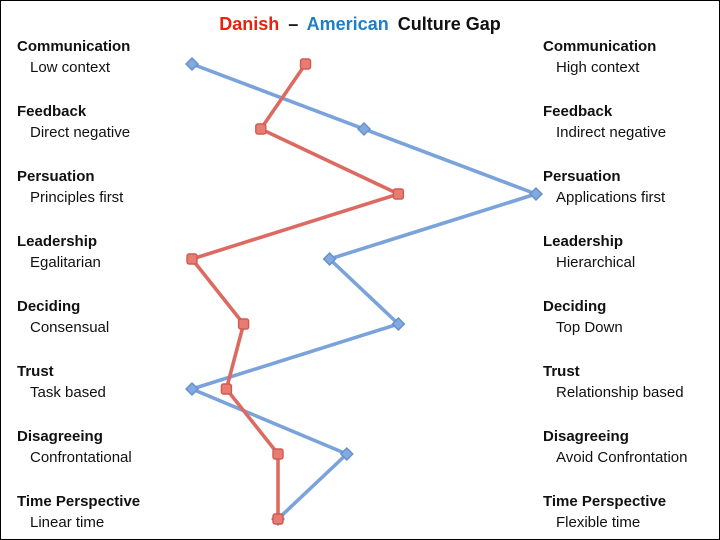 This screenshot has height=540, width=720. Describe the element at coordinates (604, 187) in the screenshot. I see `category-label-right: Persuation Applications first` at that location.